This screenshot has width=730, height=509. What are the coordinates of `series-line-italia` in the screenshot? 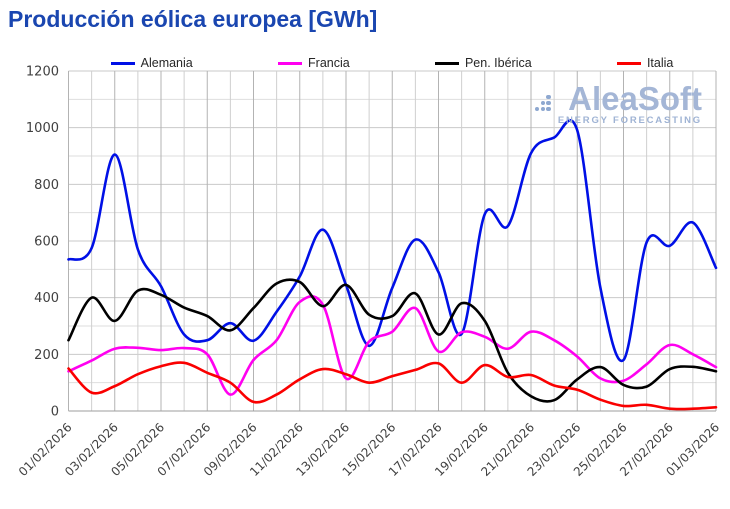 It's located at (392, 386).